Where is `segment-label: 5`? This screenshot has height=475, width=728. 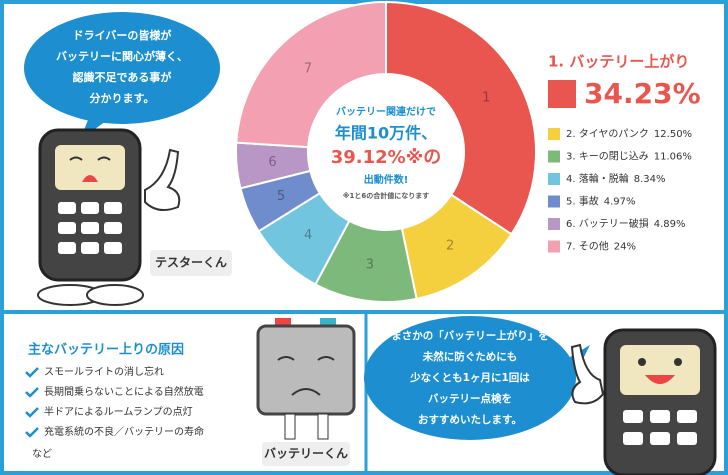
segment-label: 5 is located at coordinates (281, 196).